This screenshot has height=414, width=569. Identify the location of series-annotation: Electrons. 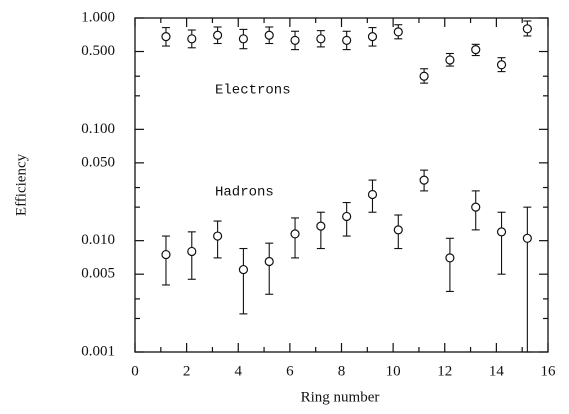
(253, 91).